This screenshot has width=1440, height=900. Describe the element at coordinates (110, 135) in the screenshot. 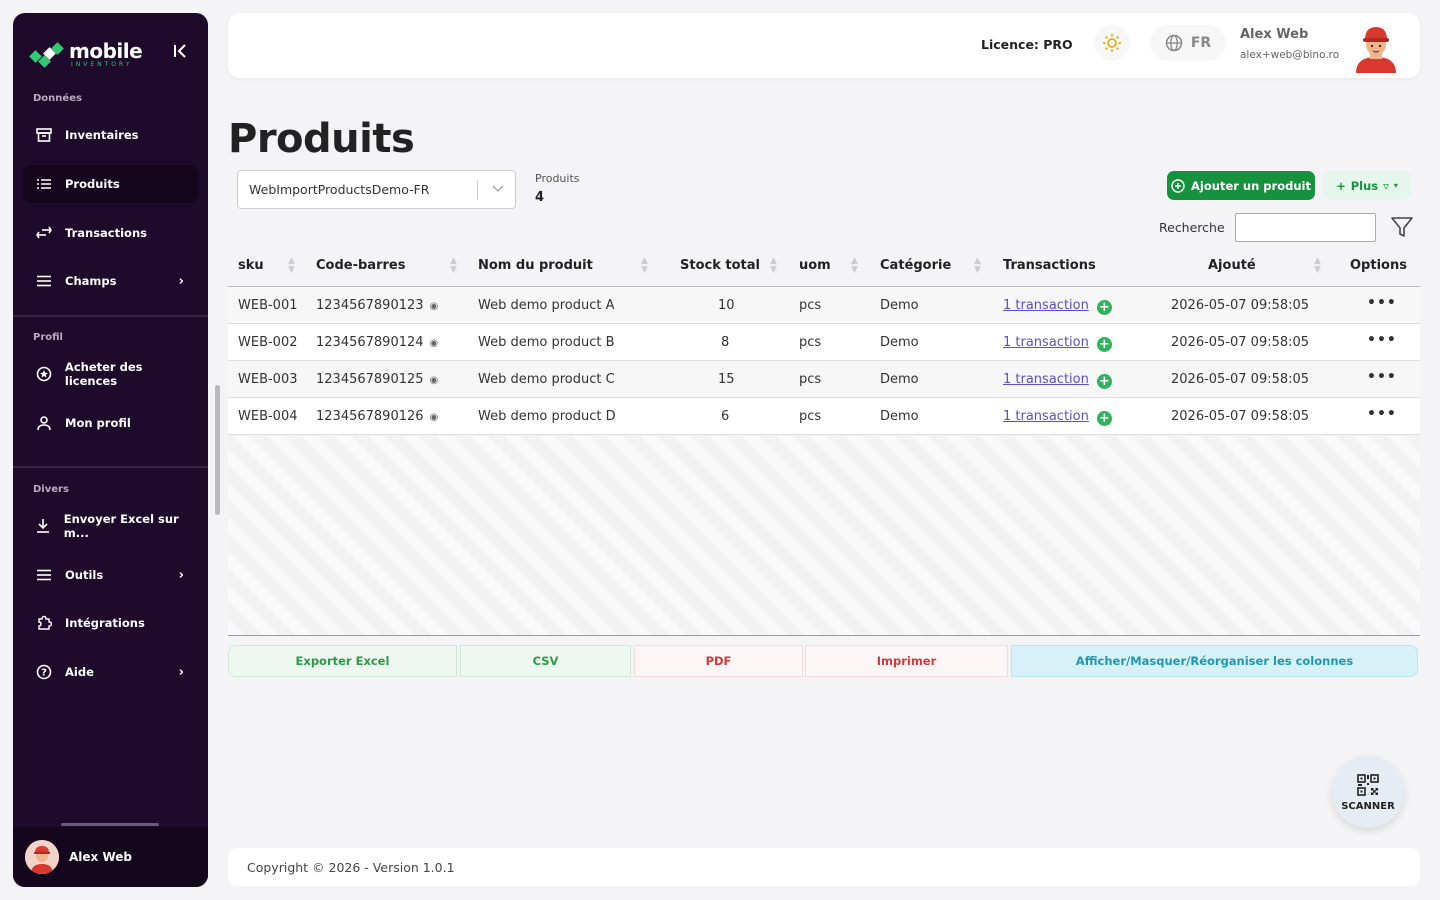

I see `sidebar-item-inventaires: Inventaires` at that location.